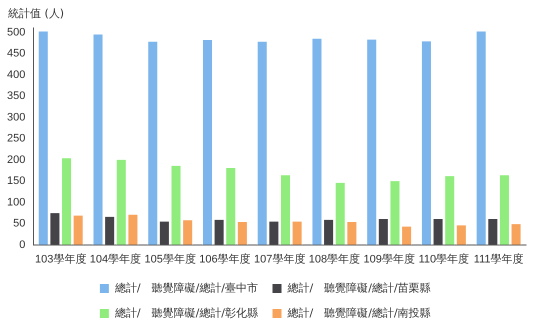 Image resolution: width=536 pixels, height=329 pixels. What do you see at coordinates (16, 117) in the screenshot?
I see `y-tick-label: 300` at bounding box center [16, 117].